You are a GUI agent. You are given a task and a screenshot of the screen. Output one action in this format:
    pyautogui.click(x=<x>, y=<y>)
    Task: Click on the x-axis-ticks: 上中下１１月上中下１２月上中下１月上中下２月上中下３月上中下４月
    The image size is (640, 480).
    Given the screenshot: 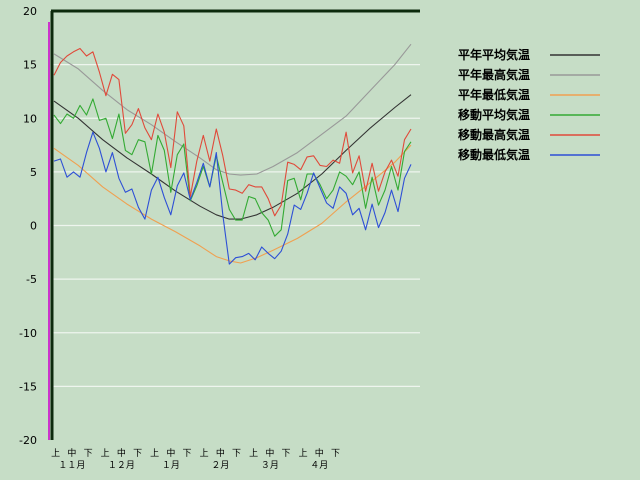 What is the action you would take?
    pyautogui.click(x=195, y=459)
    